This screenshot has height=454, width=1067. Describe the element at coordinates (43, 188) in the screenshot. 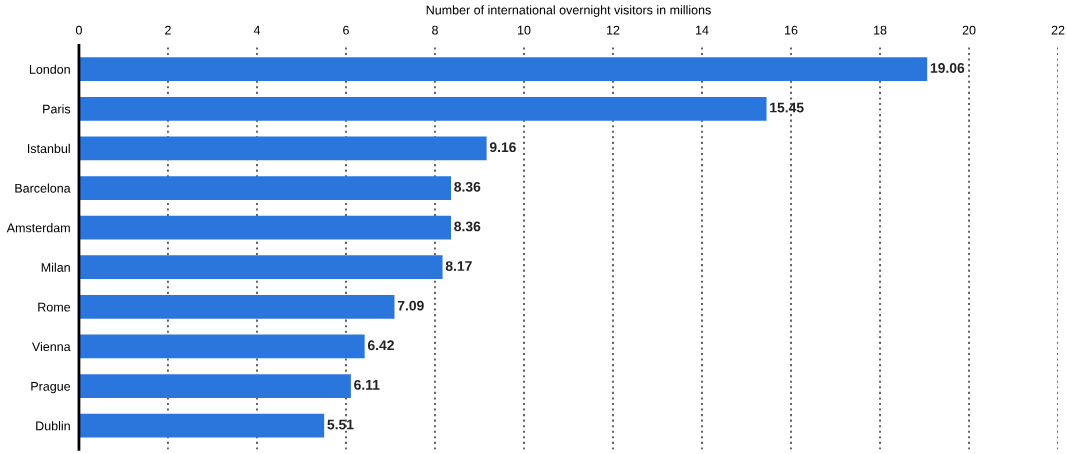

I see `y-tick-label: Barcelona` at that location.